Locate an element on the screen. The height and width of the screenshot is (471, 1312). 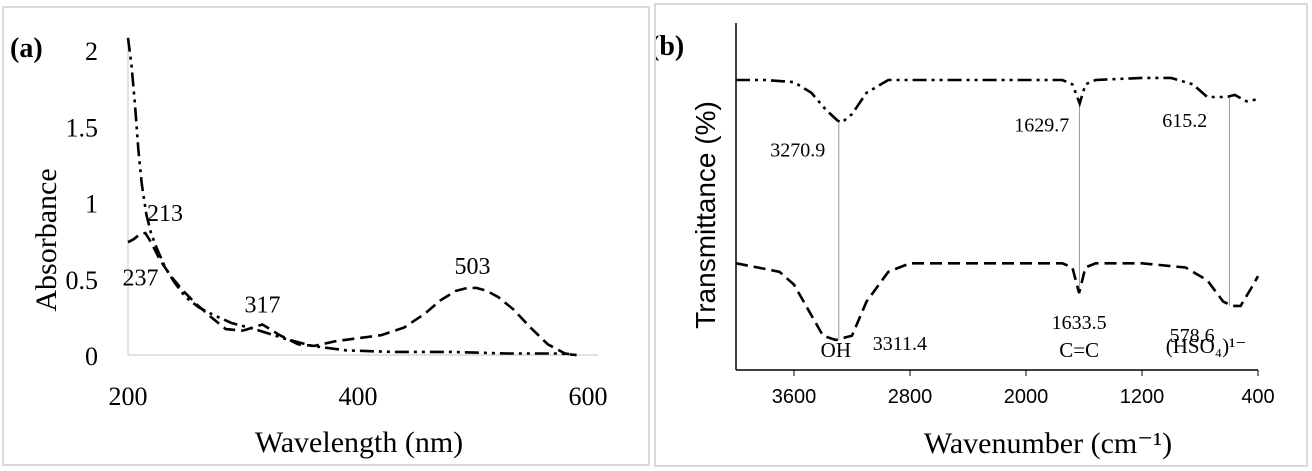
y-axis-label-a: Absorbance is located at coordinates (46, 239).